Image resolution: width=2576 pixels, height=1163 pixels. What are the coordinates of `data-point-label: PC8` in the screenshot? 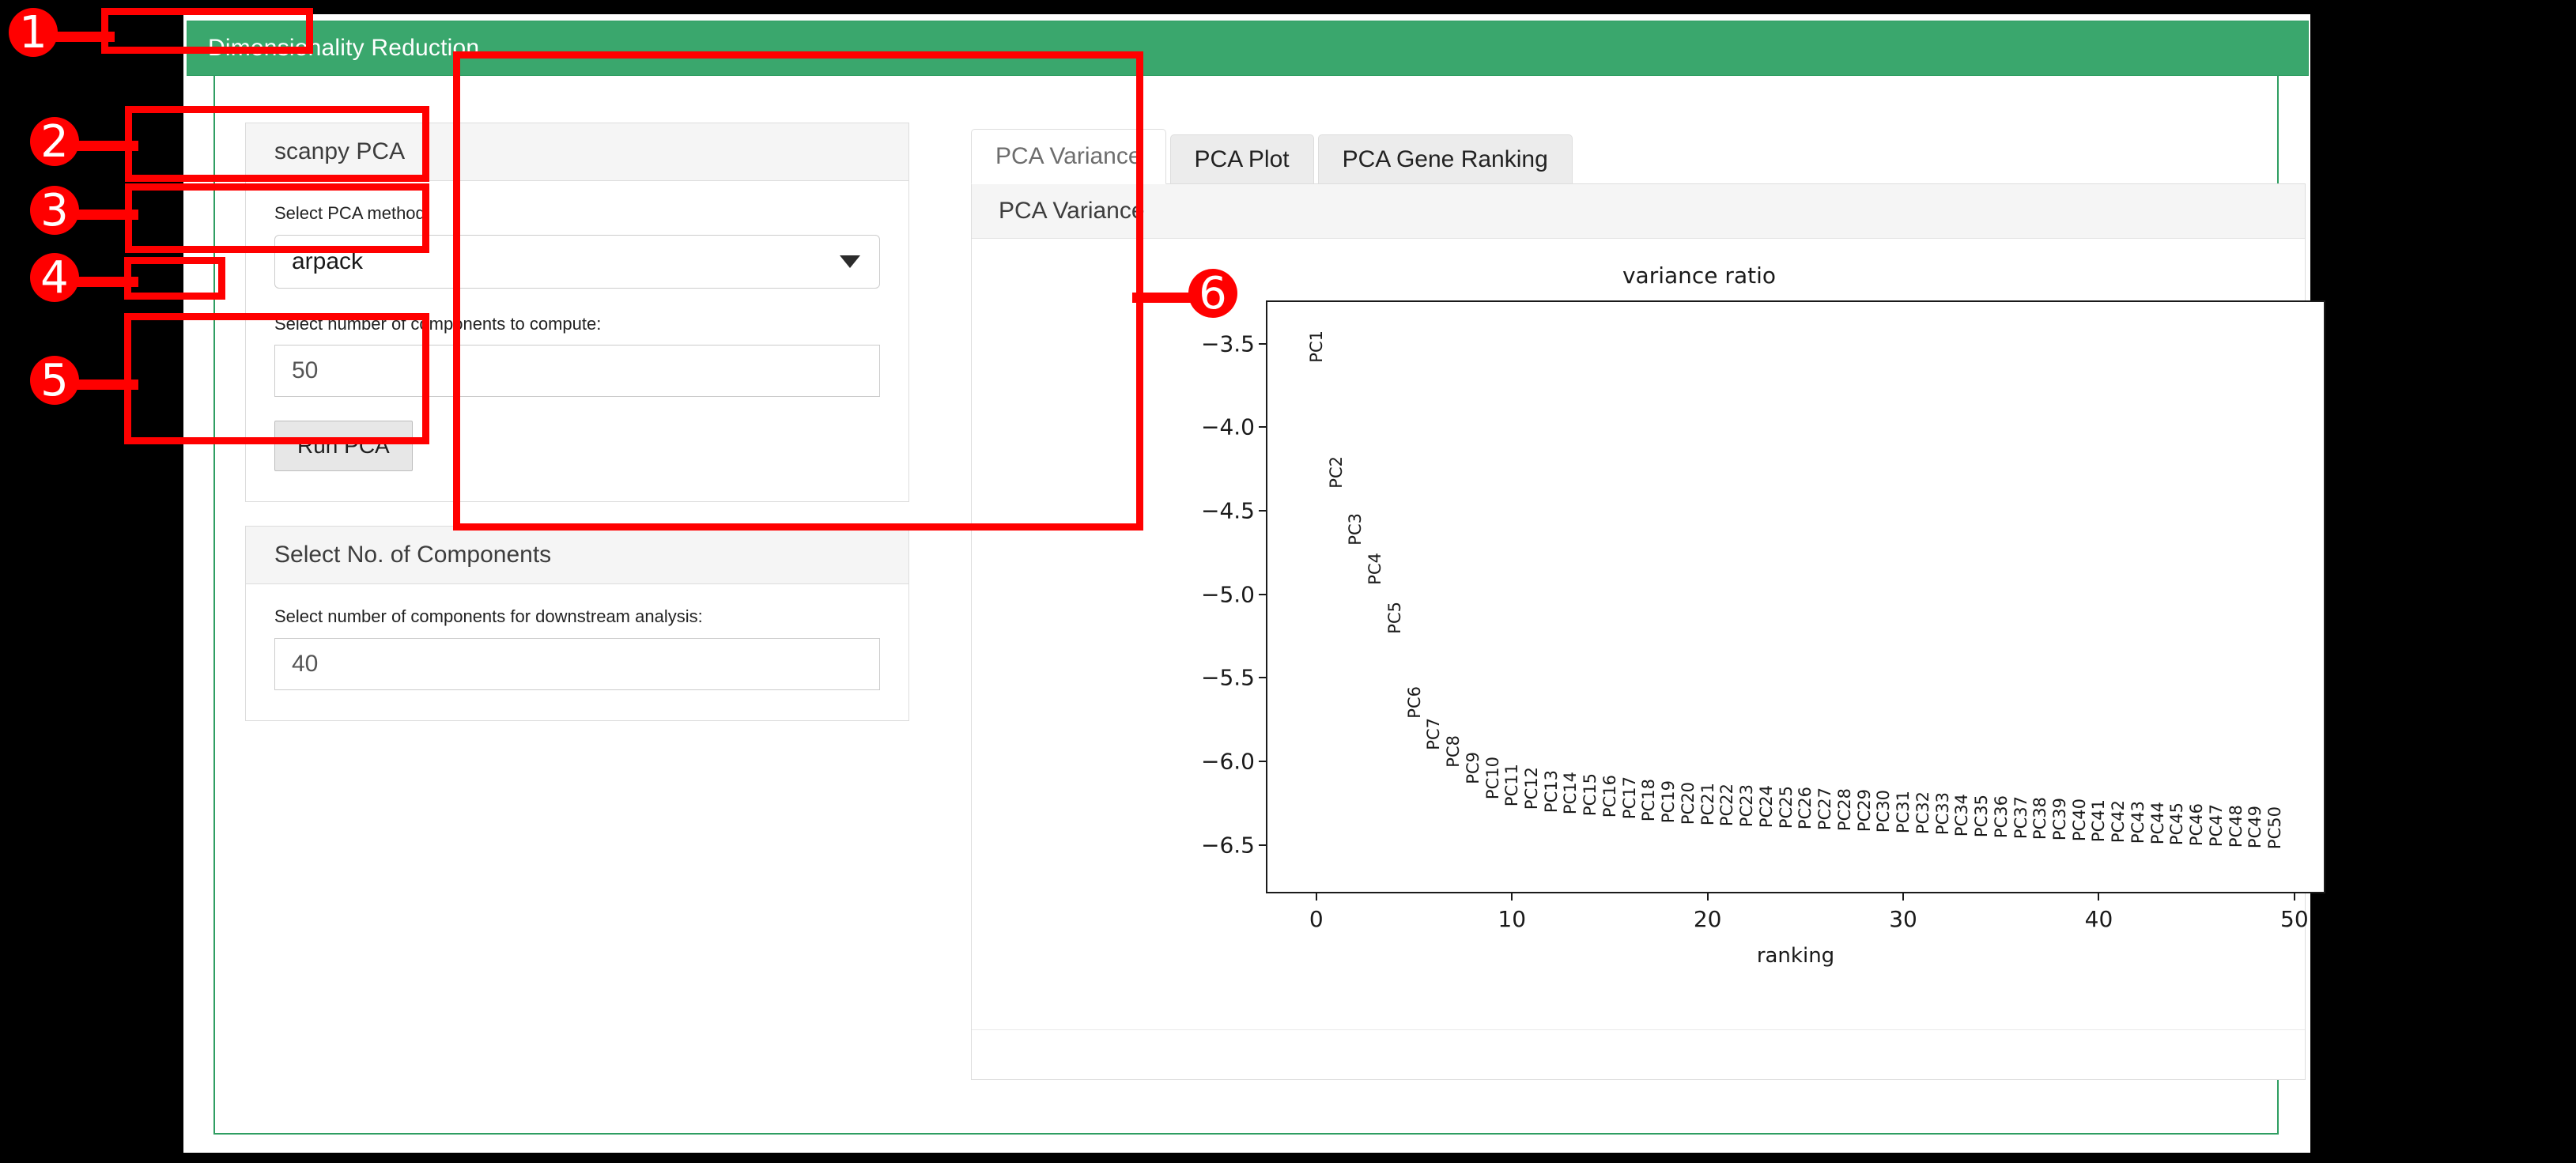 It's located at (1454, 751).